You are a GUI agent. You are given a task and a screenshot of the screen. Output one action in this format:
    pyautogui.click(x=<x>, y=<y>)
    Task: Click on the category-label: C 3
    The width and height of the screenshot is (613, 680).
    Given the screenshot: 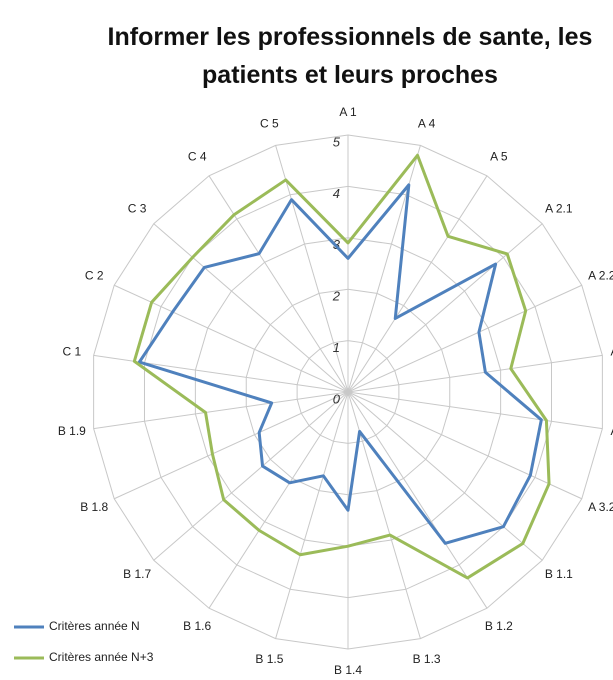 What is the action you would take?
    pyautogui.click(x=137, y=208)
    